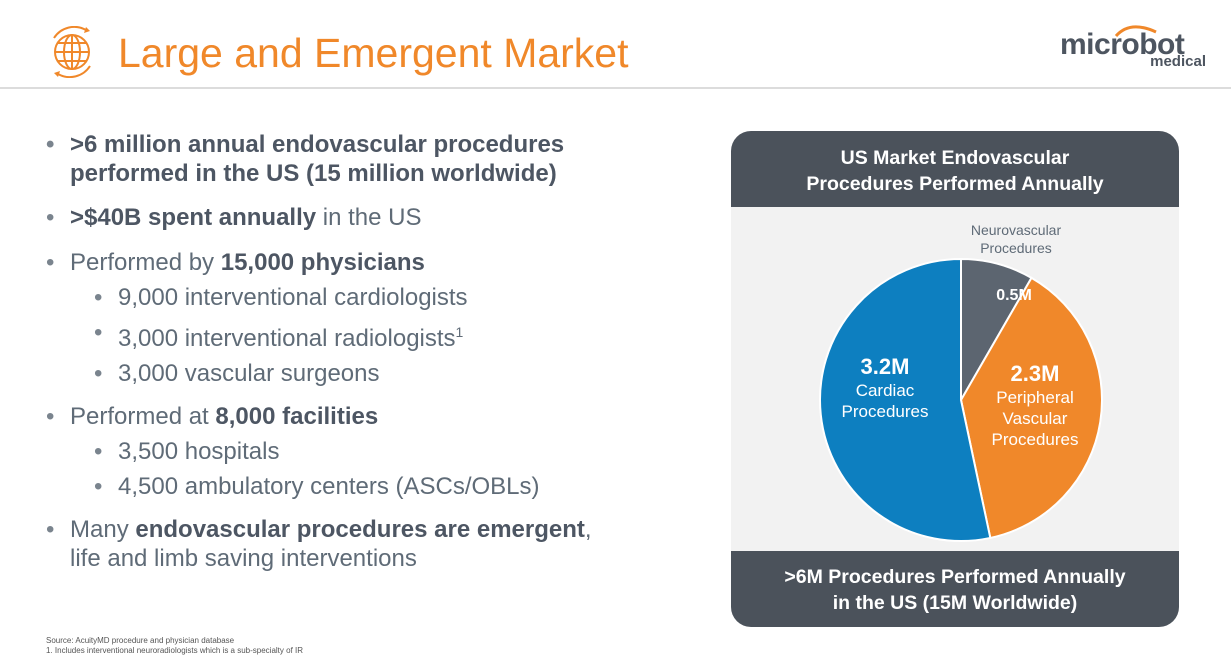 Image resolution: width=1231 pixels, height=661 pixels. Describe the element at coordinates (885, 366) in the screenshot. I see `pie-value-label-3: 3.2M` at that location.